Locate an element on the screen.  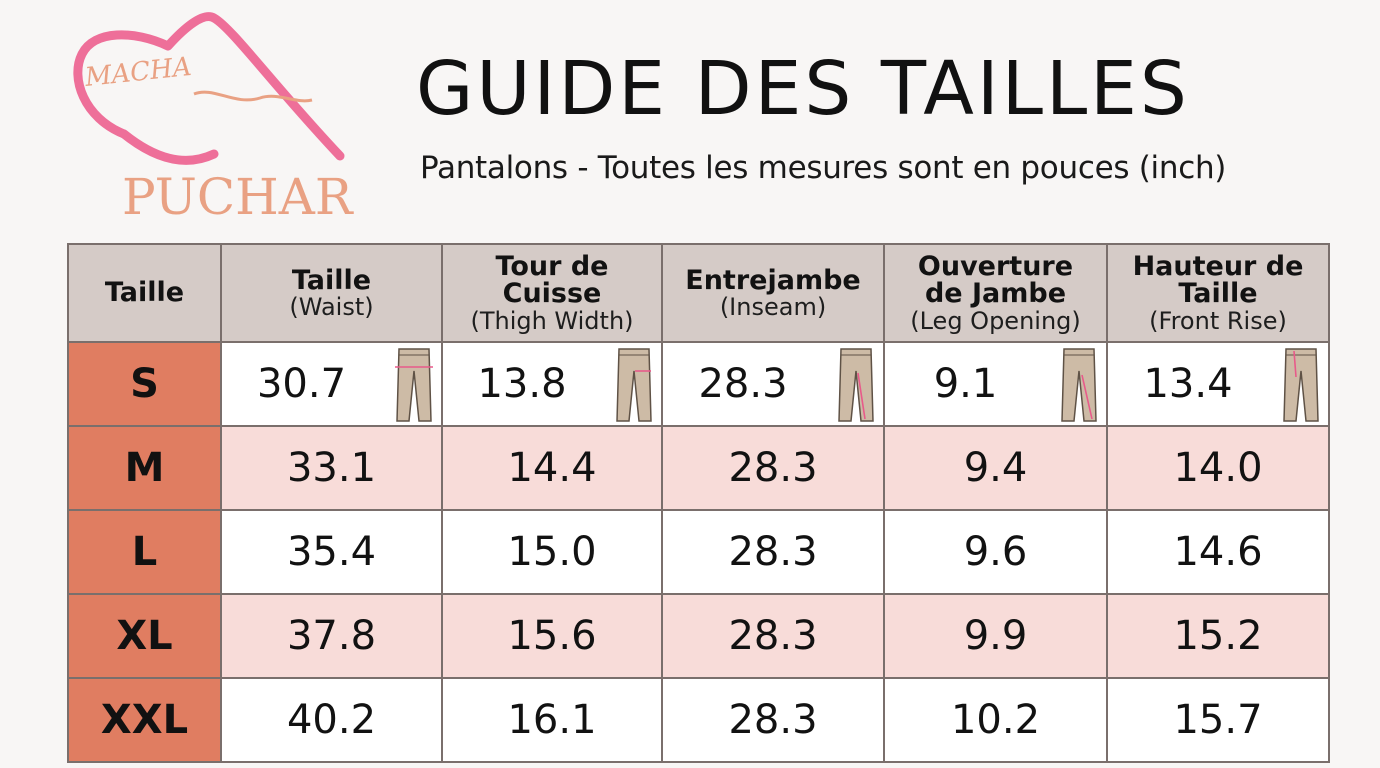
inseam-cell: 28.3 is located at coordinates (773, 384).